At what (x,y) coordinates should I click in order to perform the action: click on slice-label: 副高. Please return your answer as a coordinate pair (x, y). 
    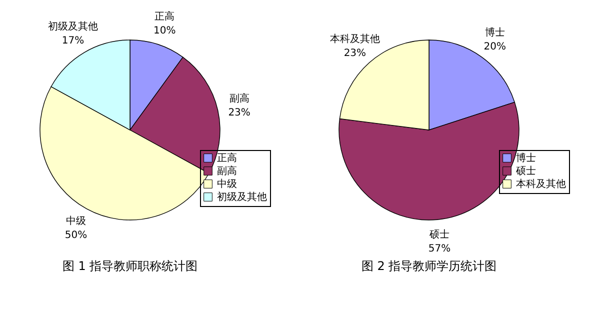
    Looking at the image, I should click on (239, 98).